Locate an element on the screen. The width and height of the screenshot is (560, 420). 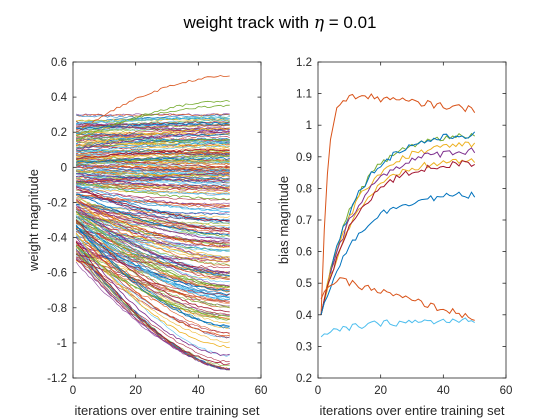
weight-x-tick-label: 20 is located at coordinates (135, 391).